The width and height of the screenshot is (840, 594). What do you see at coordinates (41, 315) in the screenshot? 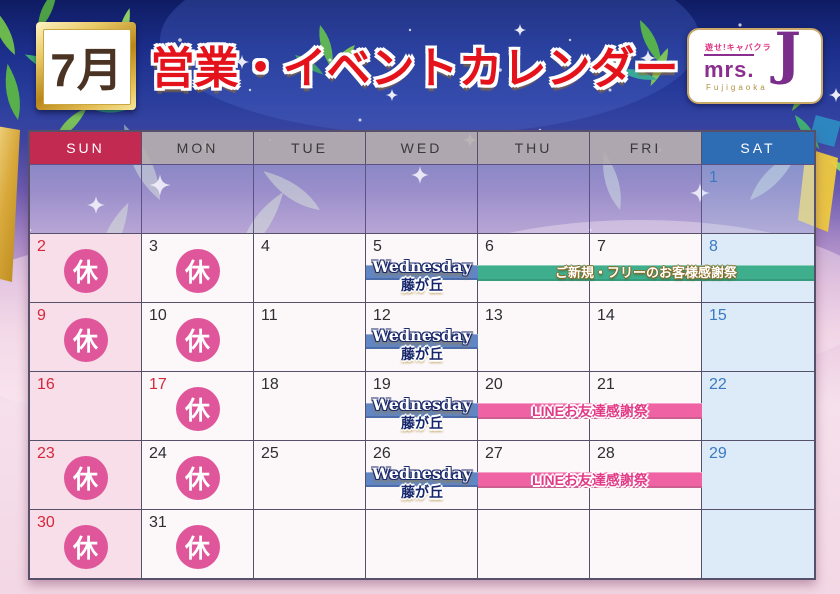
I see `day-number: 9` at bounding box center [41, 315].